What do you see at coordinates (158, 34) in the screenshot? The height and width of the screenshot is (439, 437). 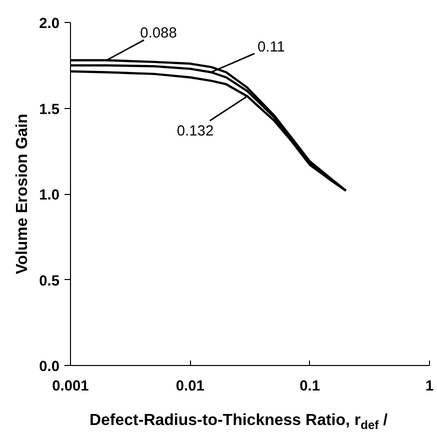 I see `series-label: 0.088` at bounding box center [158, 34].